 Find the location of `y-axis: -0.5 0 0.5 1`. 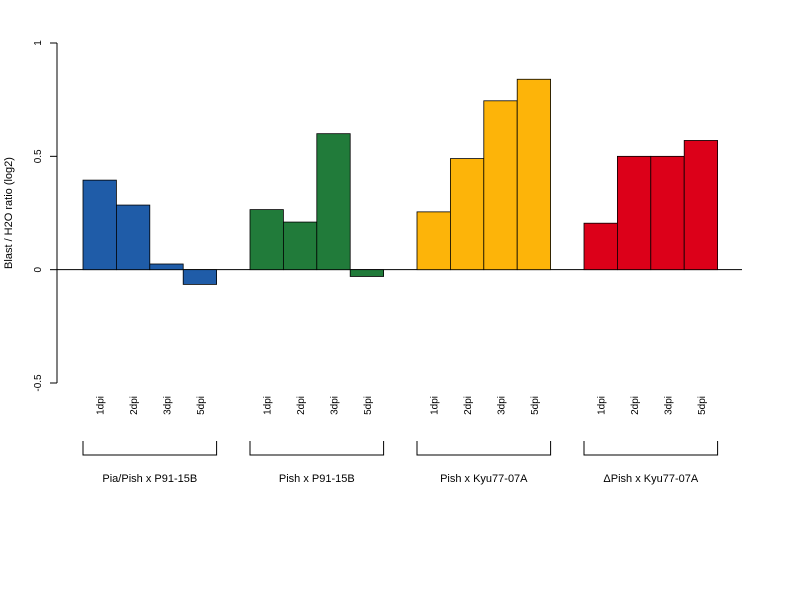

y-axis: -0.5 0 0.5 1 is located at coordinates (45, 216).